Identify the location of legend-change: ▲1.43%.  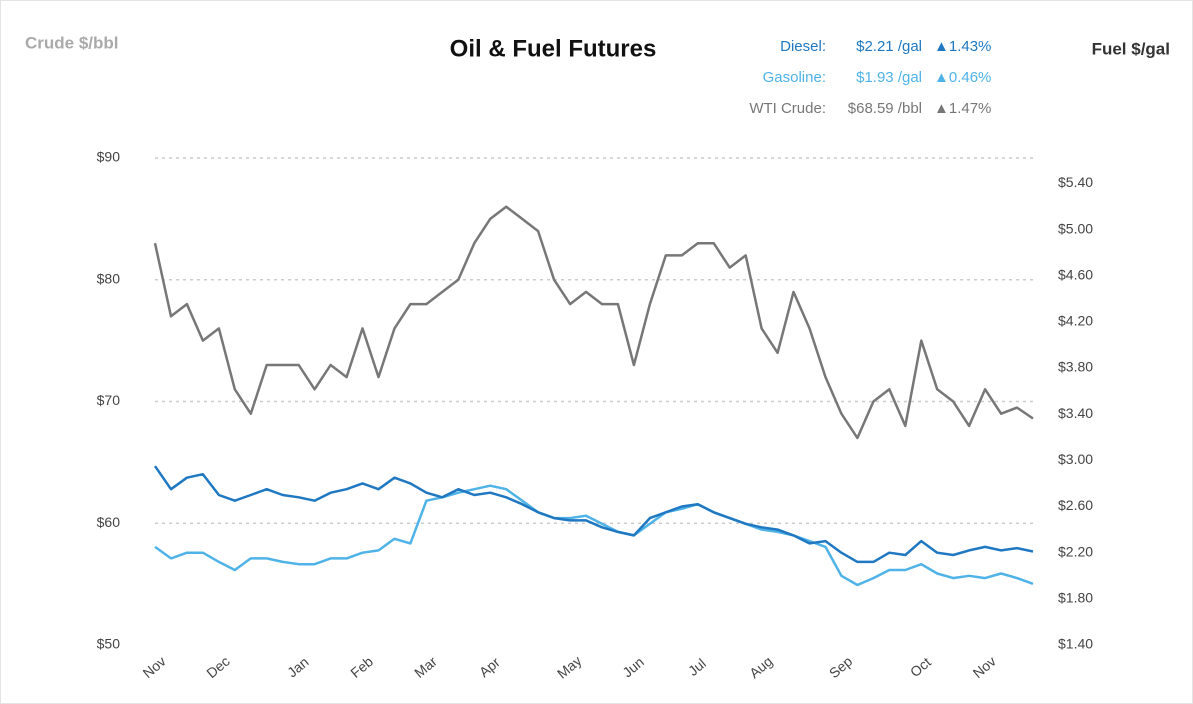
(962, 46).